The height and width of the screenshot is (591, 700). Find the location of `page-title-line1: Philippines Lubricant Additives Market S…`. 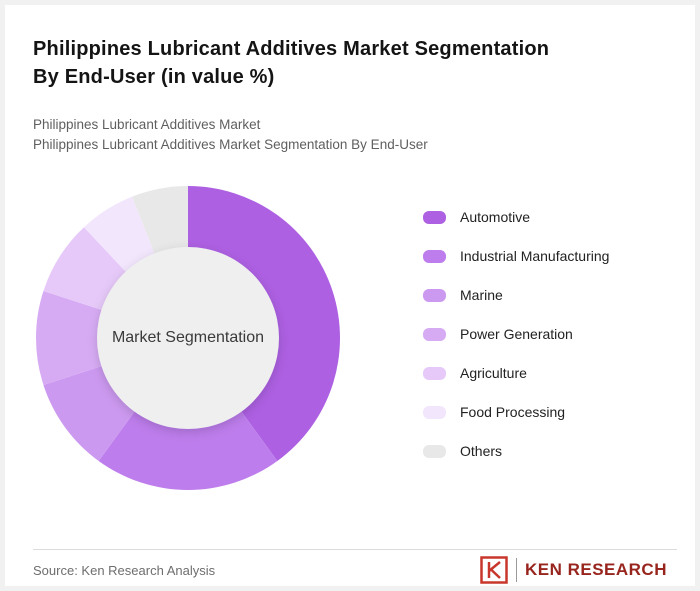

page-title-line1: Philippines Lubricant Additives Market S… is located at coordinates (291, 49).